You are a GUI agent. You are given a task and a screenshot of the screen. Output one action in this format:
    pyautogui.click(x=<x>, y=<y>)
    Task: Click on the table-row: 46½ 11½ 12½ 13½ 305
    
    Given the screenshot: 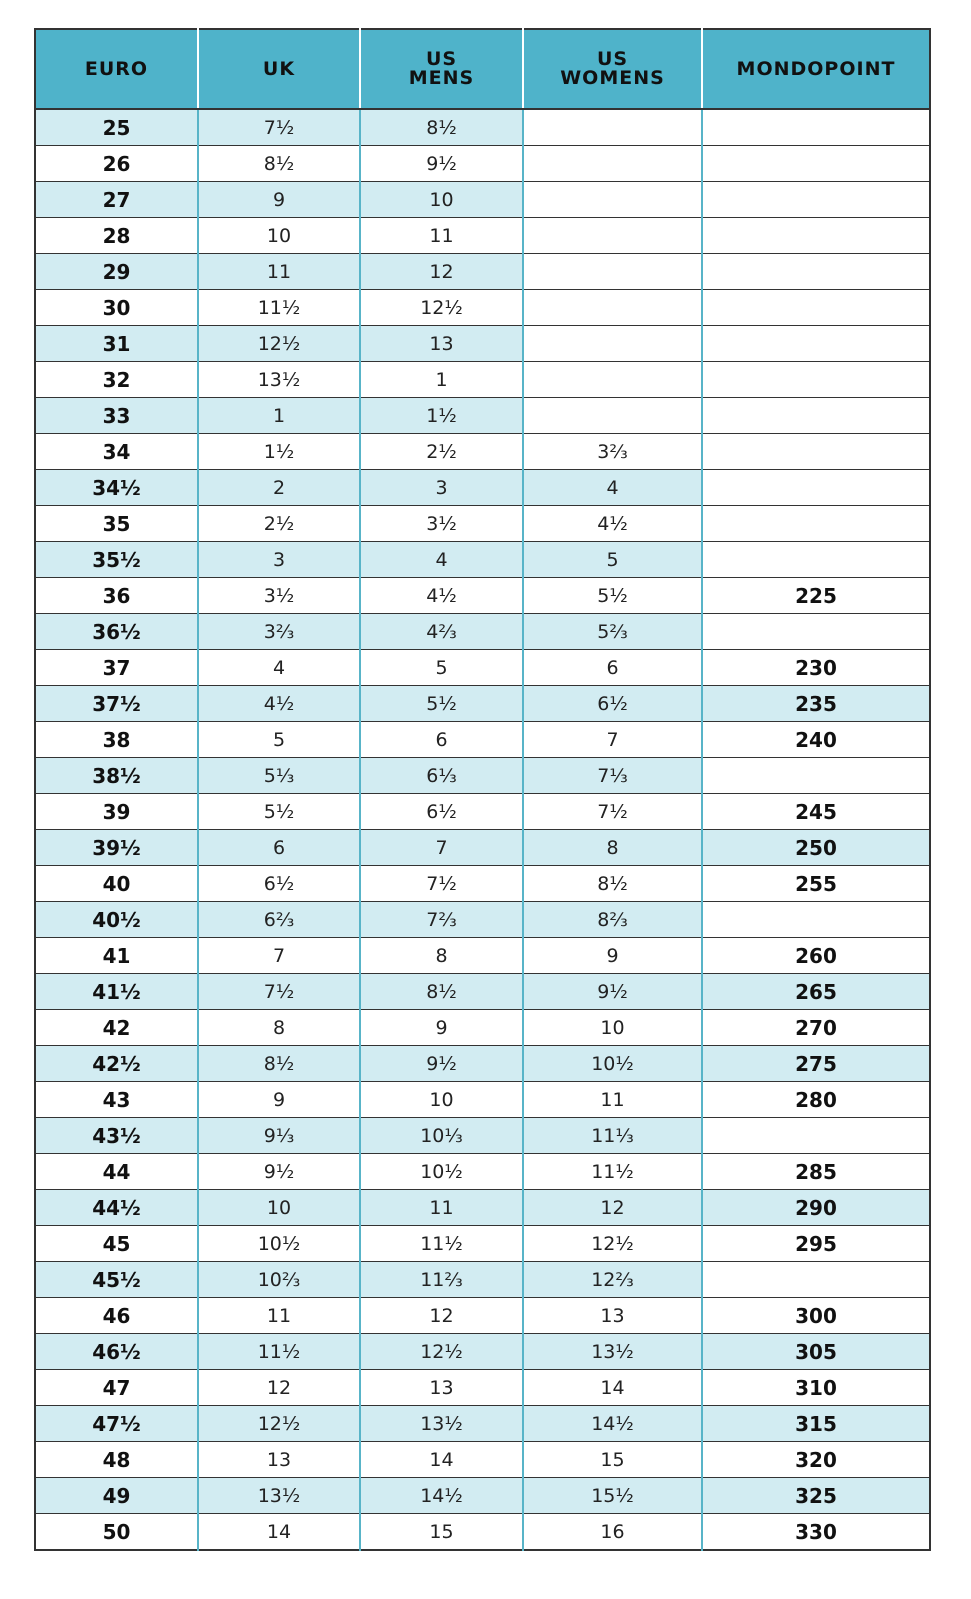 What is the action you would take?
    pyautogui.click(x=482, y=1351)
    